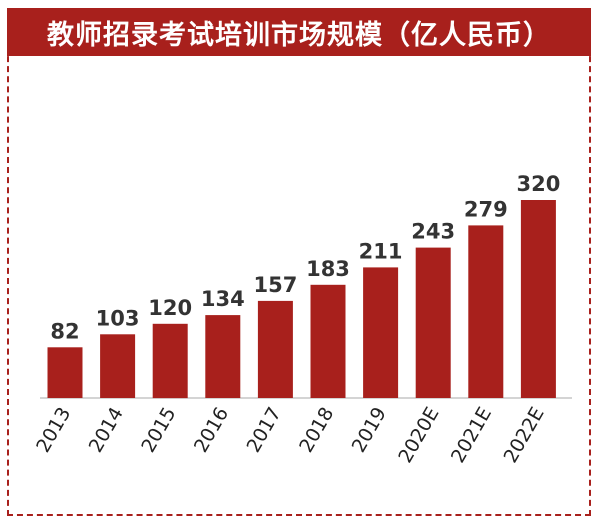 Image resolution: width=600 pixels, height=524 pixels. I want to click on chart-title: 教师招录考试培训市场规模（亿人民币）, so click(299, 32).